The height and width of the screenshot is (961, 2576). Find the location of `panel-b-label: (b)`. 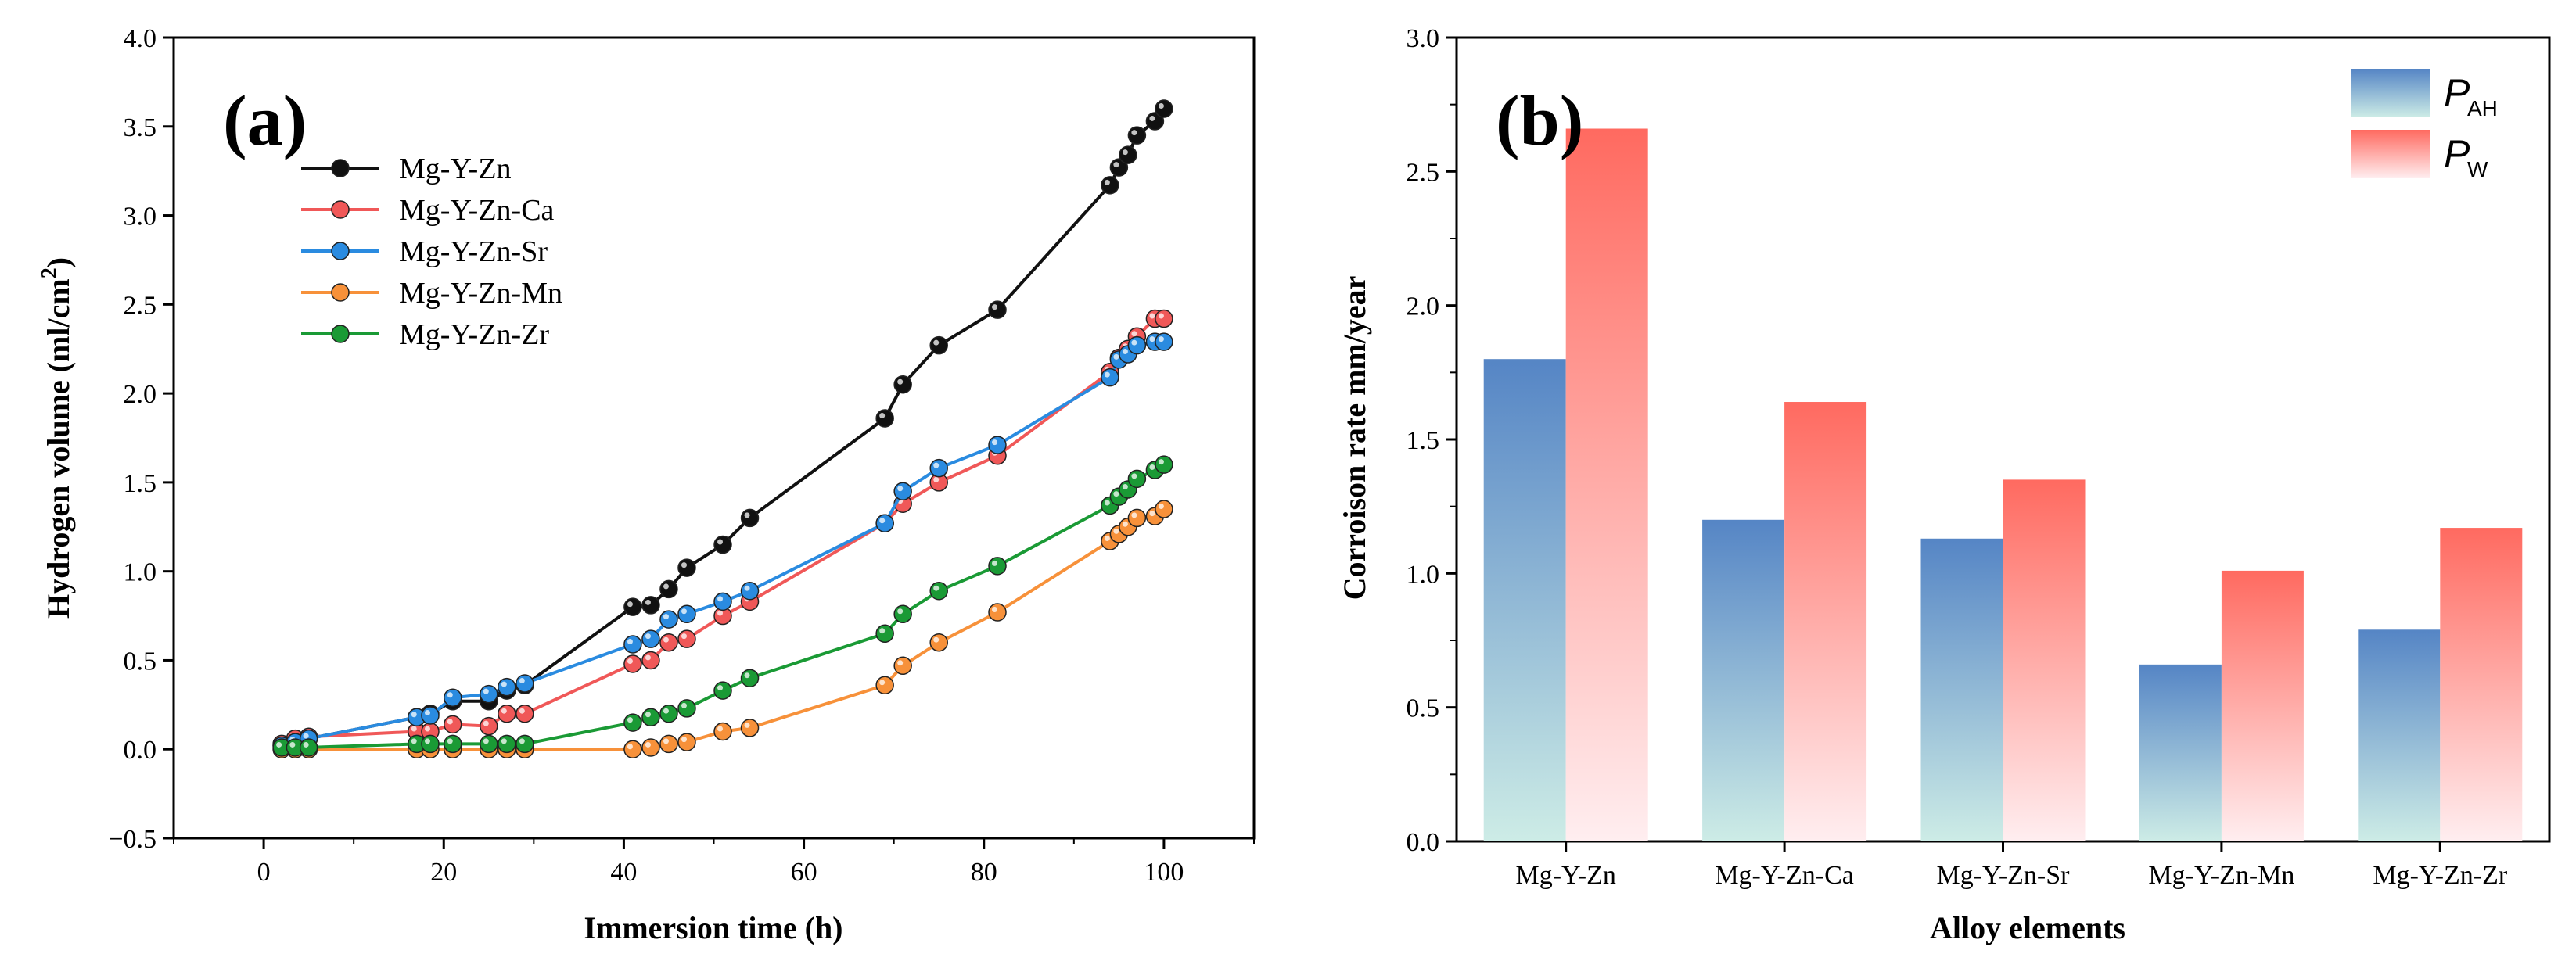

panel-b-label: (b) is located at coordinates (1540, 120).